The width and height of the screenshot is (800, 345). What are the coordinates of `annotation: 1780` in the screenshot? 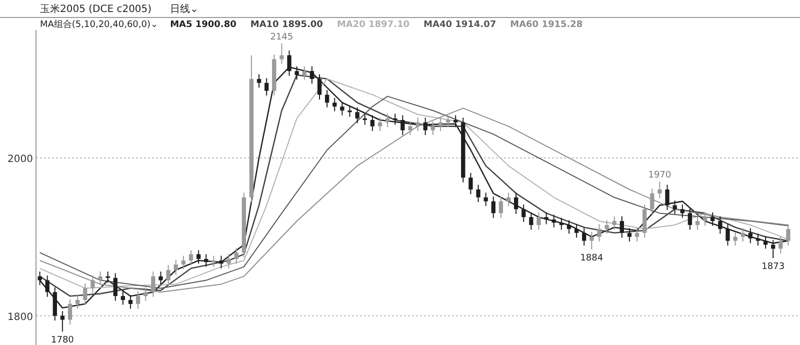 It's located at (62, 340).